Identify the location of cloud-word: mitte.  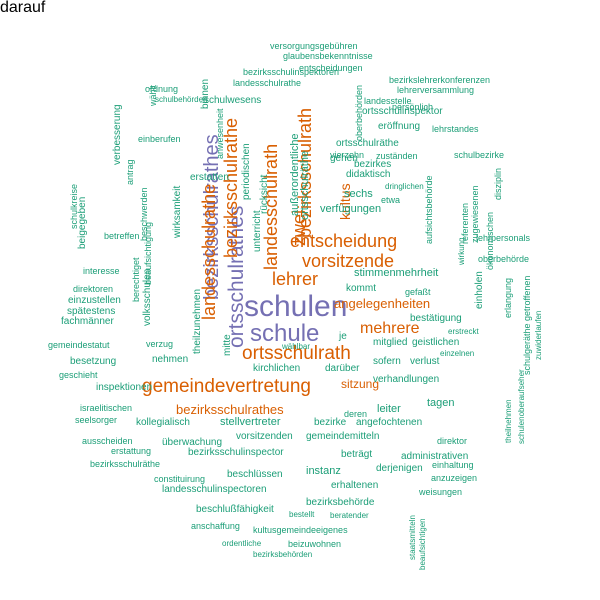
(227, 345).